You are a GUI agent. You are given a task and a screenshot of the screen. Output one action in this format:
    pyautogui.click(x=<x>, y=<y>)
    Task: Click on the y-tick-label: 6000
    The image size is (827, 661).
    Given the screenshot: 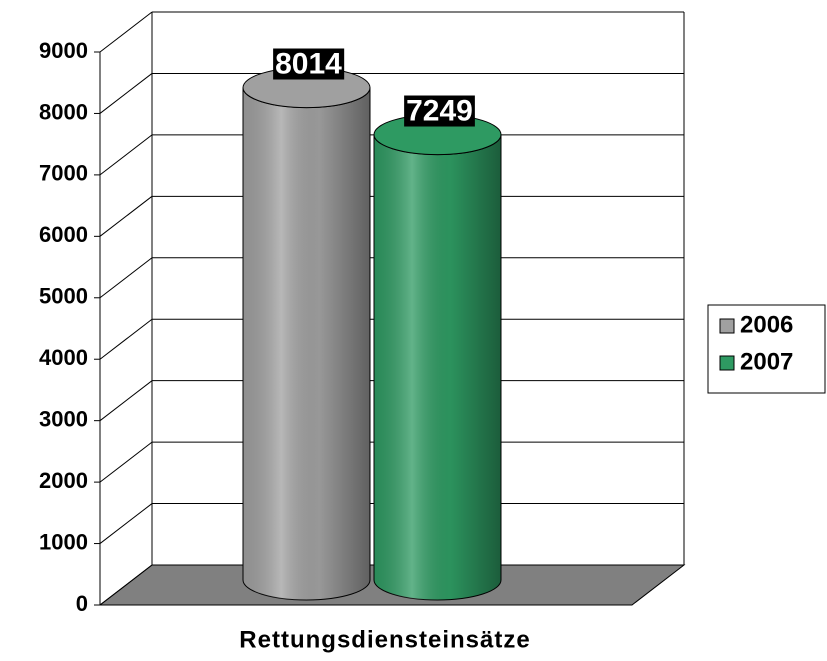 What is the action you would take?
    pyautogui.click(x=63, y=234)
    